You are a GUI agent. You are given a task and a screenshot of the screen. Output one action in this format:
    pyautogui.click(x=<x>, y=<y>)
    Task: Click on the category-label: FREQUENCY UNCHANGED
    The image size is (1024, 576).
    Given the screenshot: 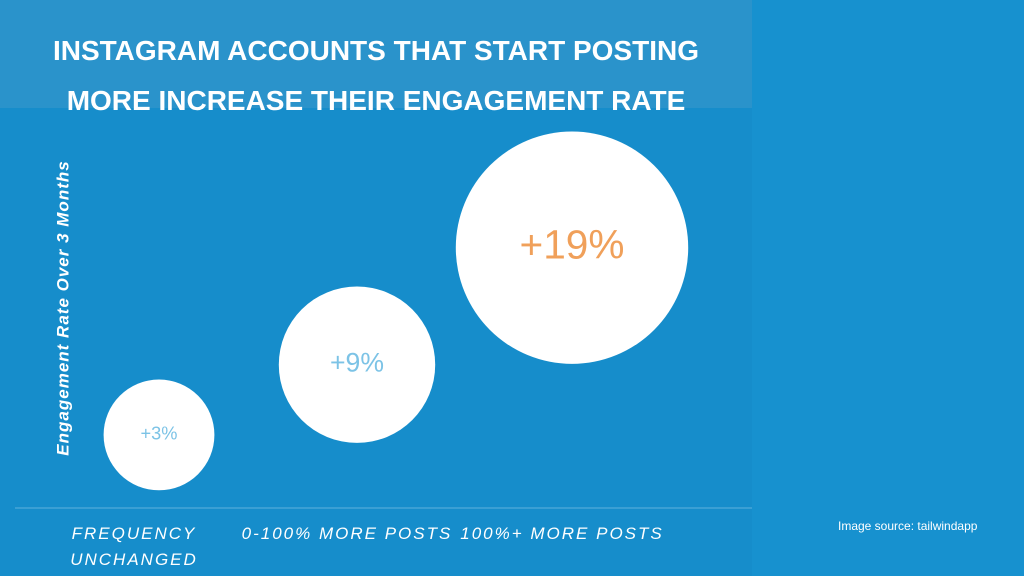 What is the action you would take?
    pyautogui.click(x=134, y=546)
    